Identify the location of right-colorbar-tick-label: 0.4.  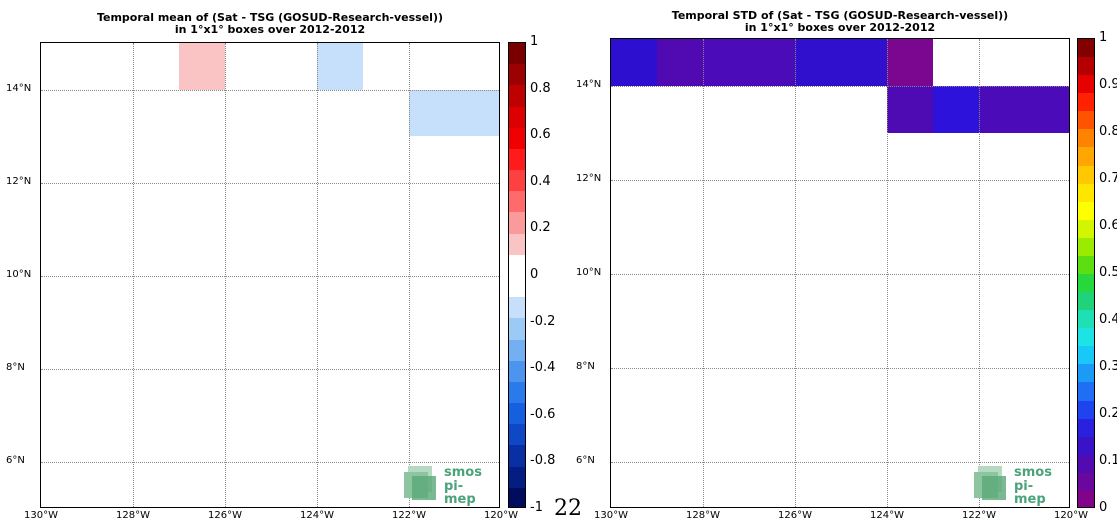
(1108, 319).